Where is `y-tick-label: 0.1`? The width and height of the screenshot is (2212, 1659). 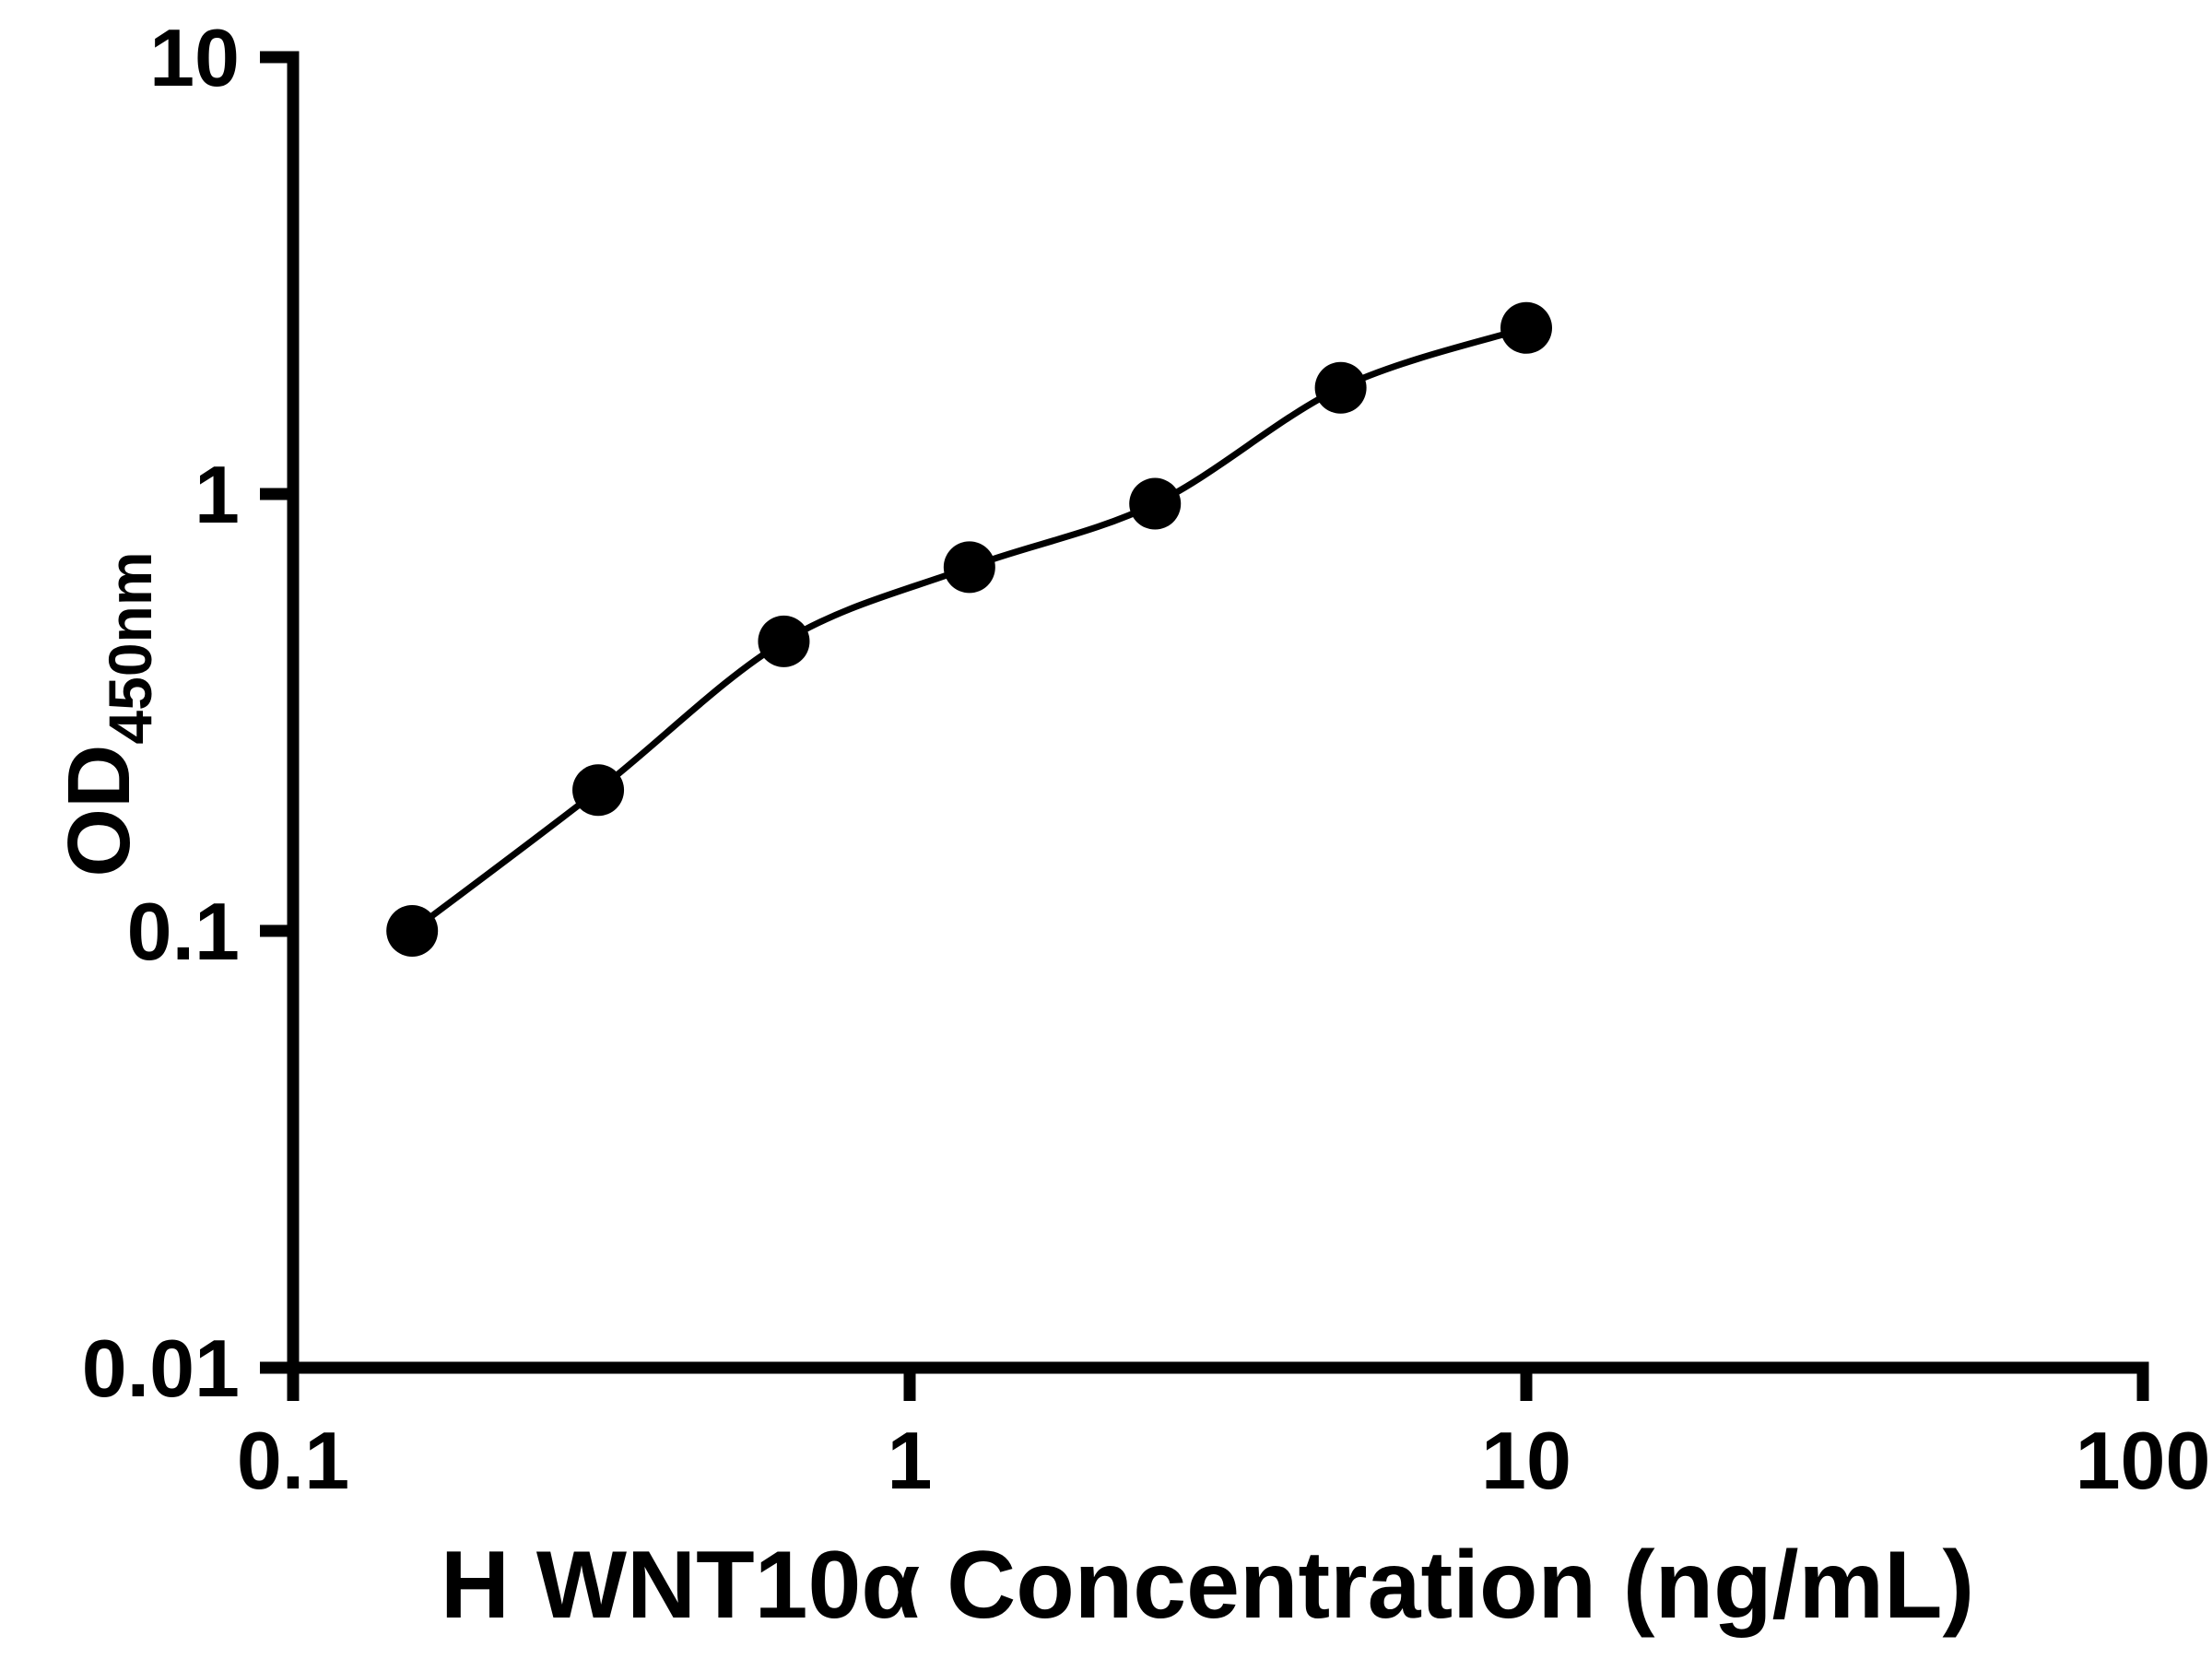
y-tick-label: 0.1 is located at coordinates (183, 931).